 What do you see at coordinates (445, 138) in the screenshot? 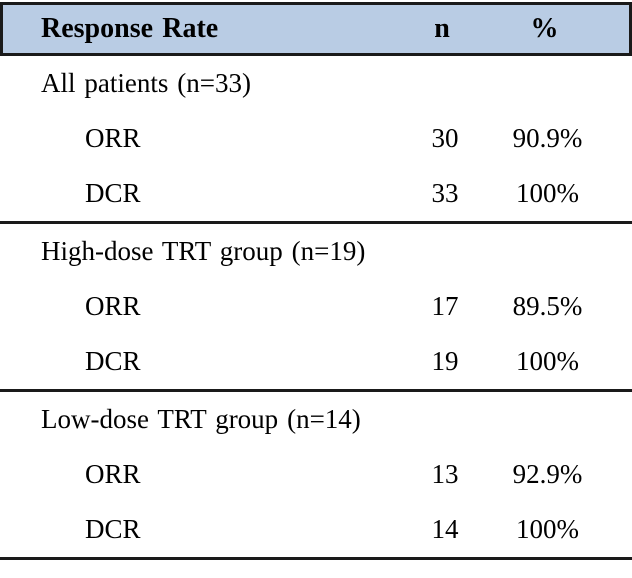
I see `n-value: 30` at bounding box center [445, 138].